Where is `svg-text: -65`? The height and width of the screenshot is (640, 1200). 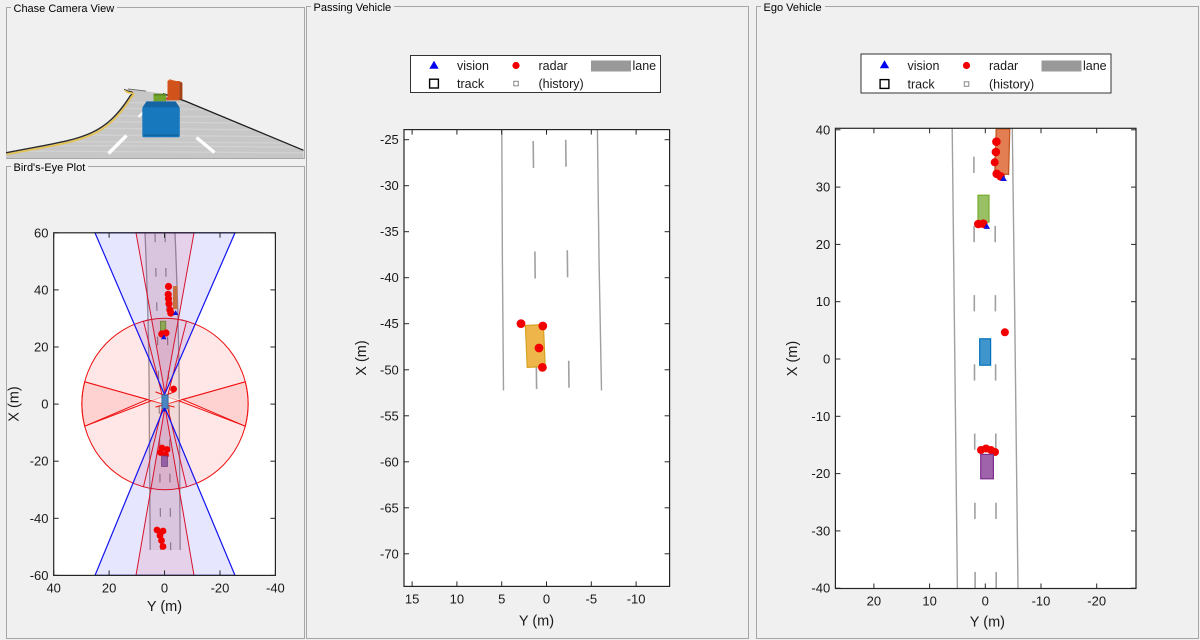 svg-text: -65 is located at coordinates (389, 507).